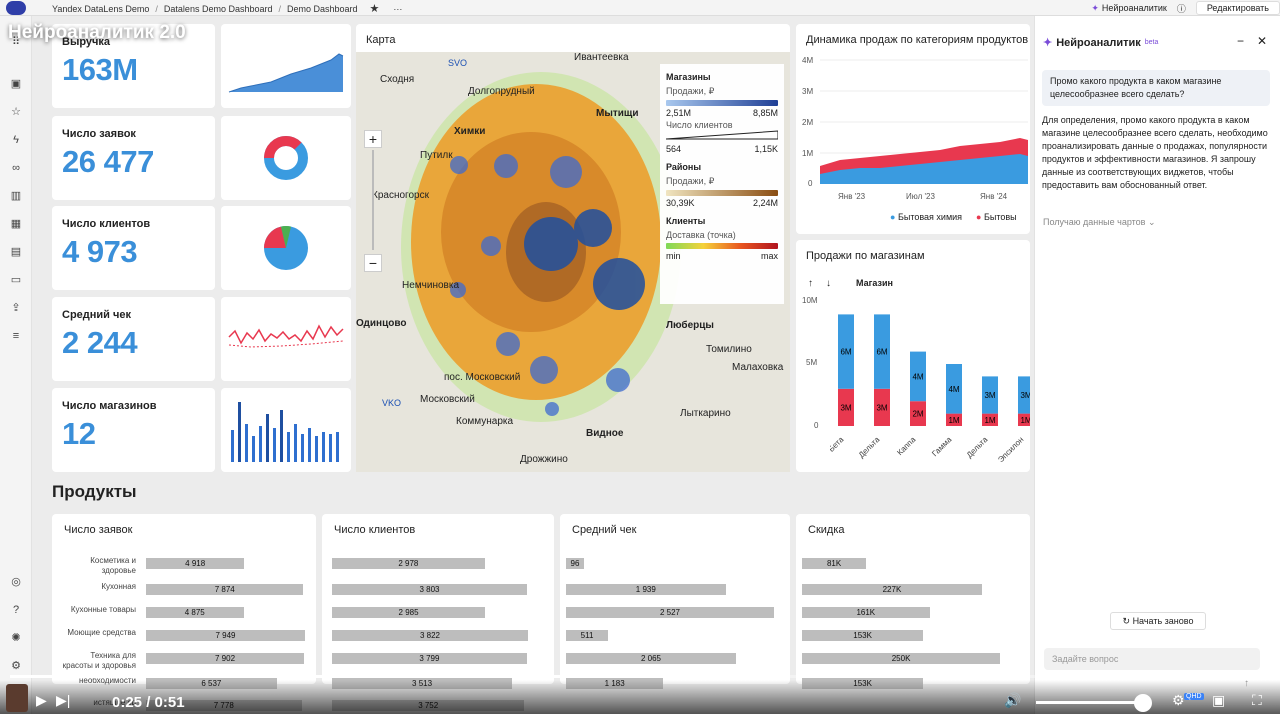 Image resolution: width=1280 pixels, height=714 pixels. I want to click on product-bar: 3 803, so click(430, 589).